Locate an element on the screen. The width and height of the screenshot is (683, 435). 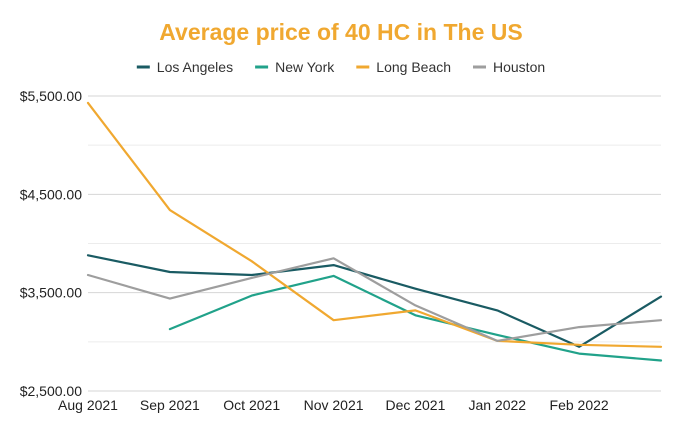
legend-label: Los Angeles is located at coordinates (195, 67).